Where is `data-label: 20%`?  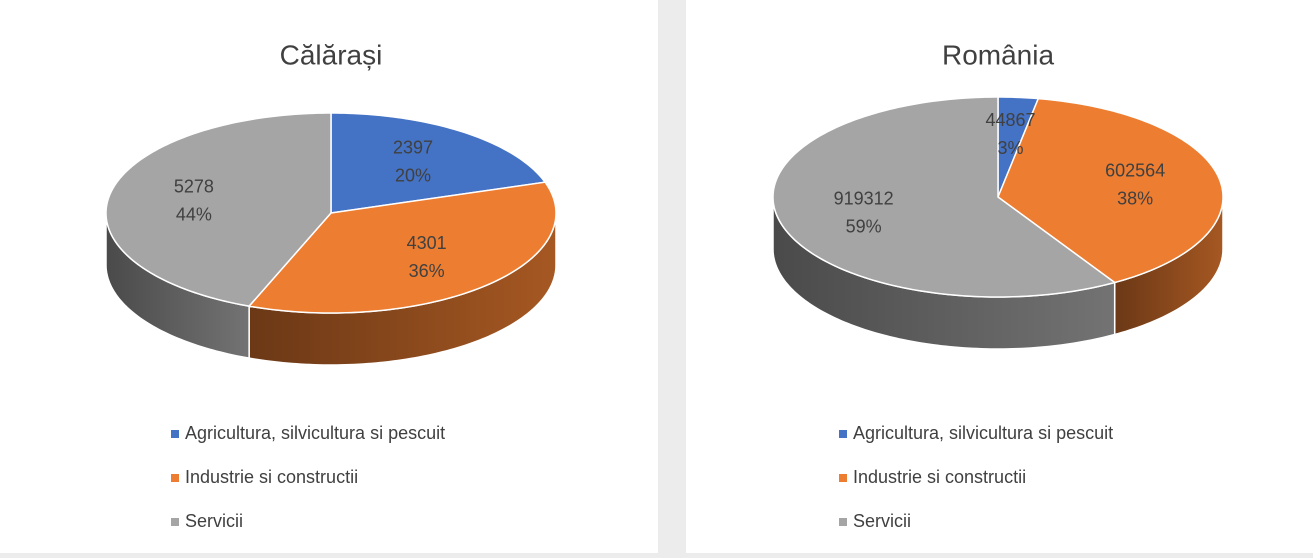
data-label: 20% is located at coordinates (413, 176).